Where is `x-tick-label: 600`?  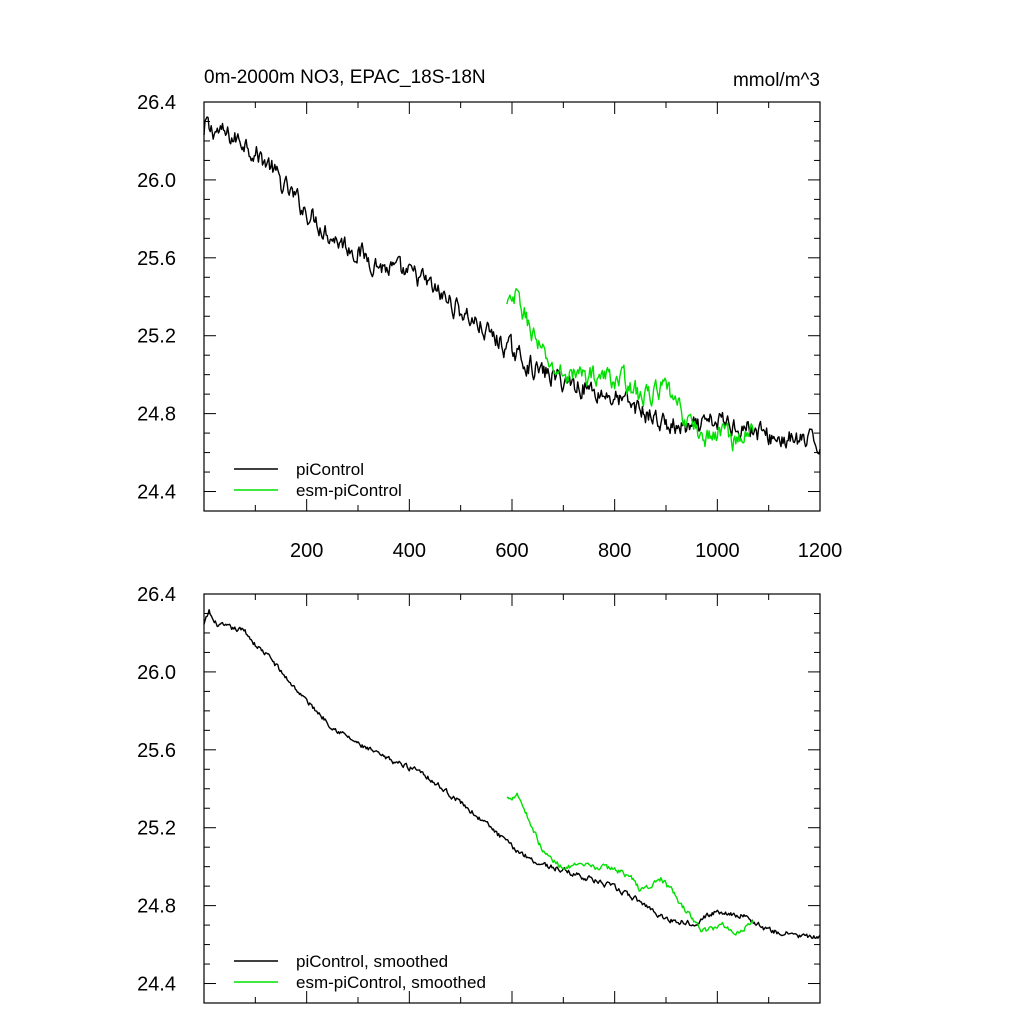
x-tick-label: 600 is located at coordinates (511, 551).